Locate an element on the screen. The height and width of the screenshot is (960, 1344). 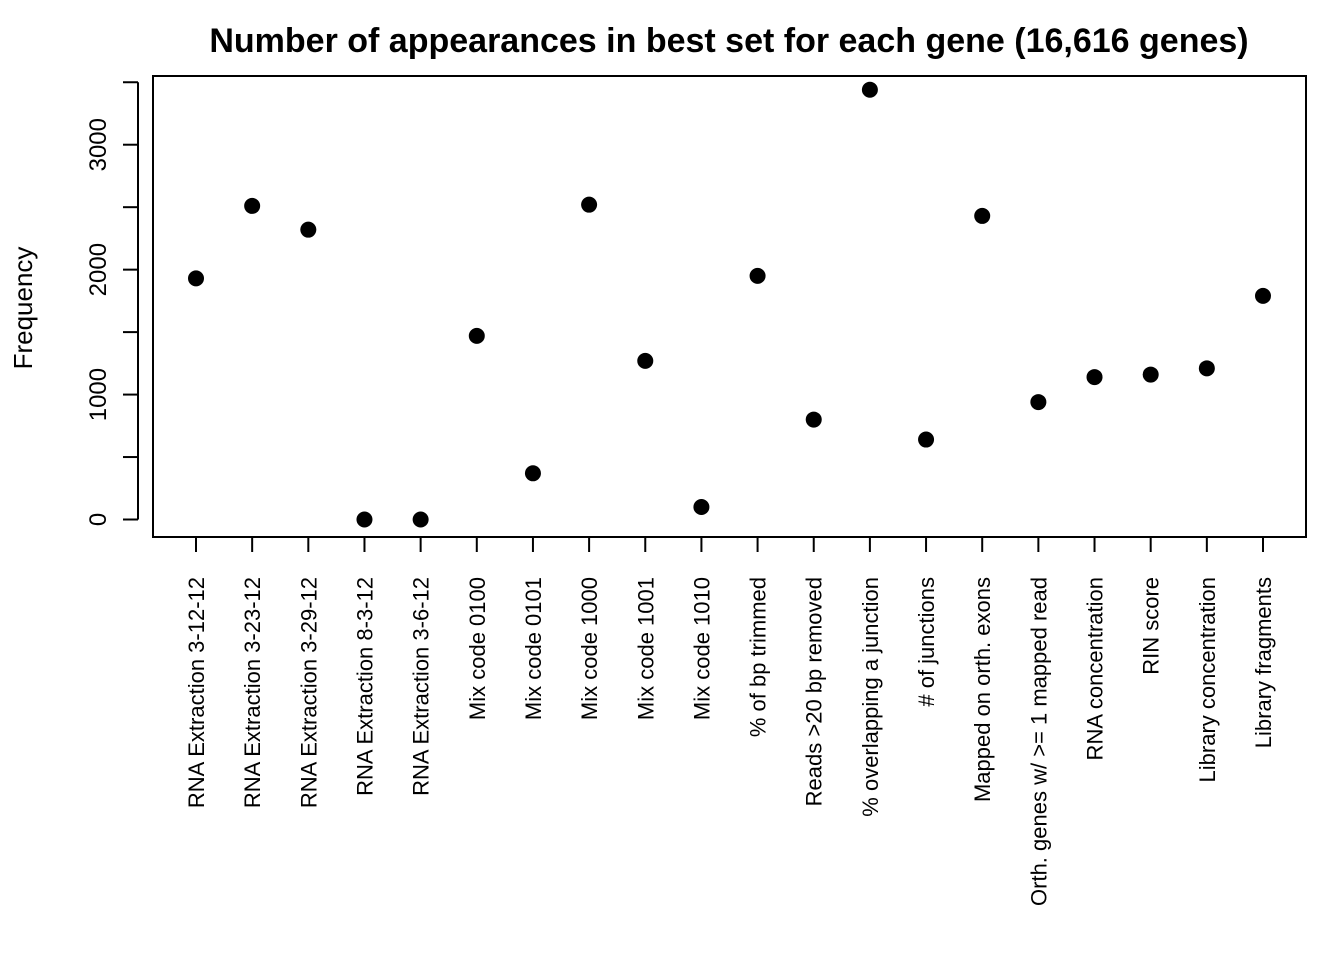
x-tick-label: Mix code 1000 is located at coordinates (589, 648).